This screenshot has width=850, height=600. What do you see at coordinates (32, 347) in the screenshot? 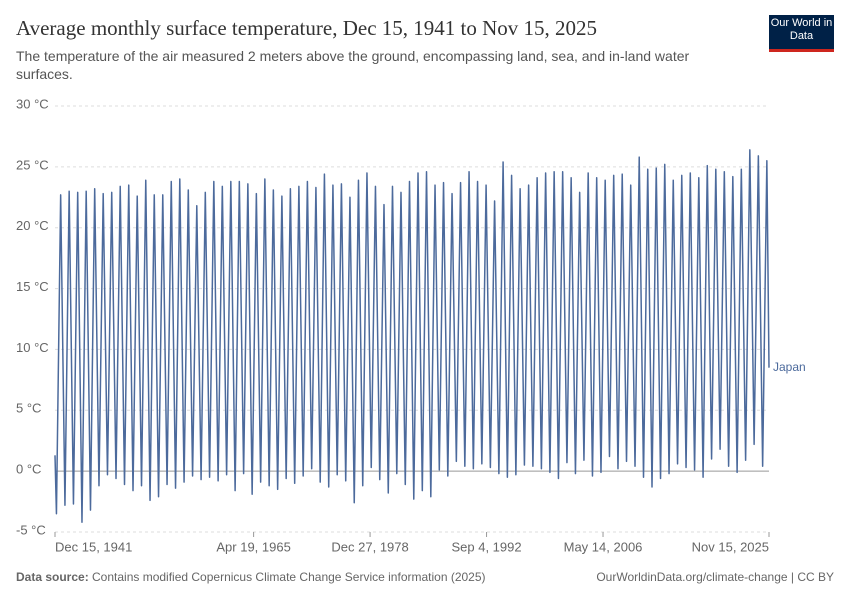
I see `y-tick-label: 10 °C` at bounding box center [32, 347].